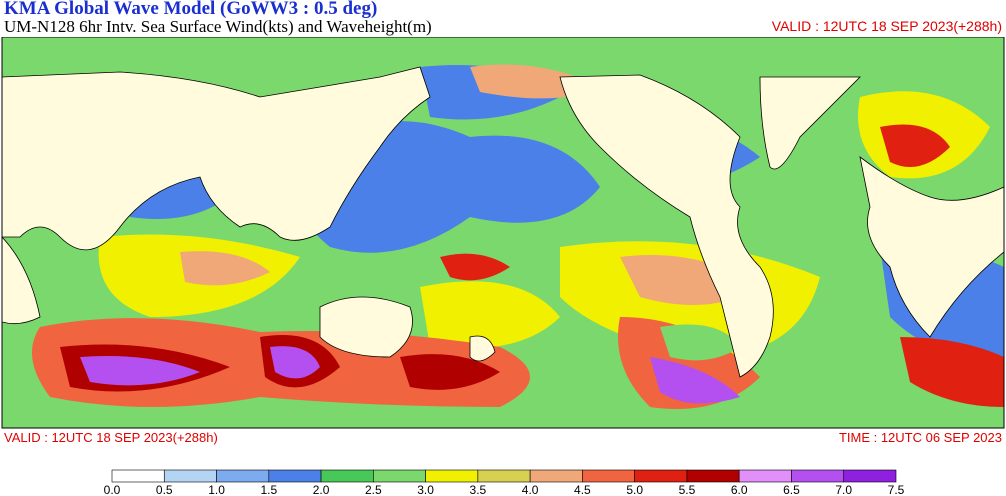  Describe the element at coordinates (268, 489) in the screenshot. I see `colorbar-label: 1.5` at that location.